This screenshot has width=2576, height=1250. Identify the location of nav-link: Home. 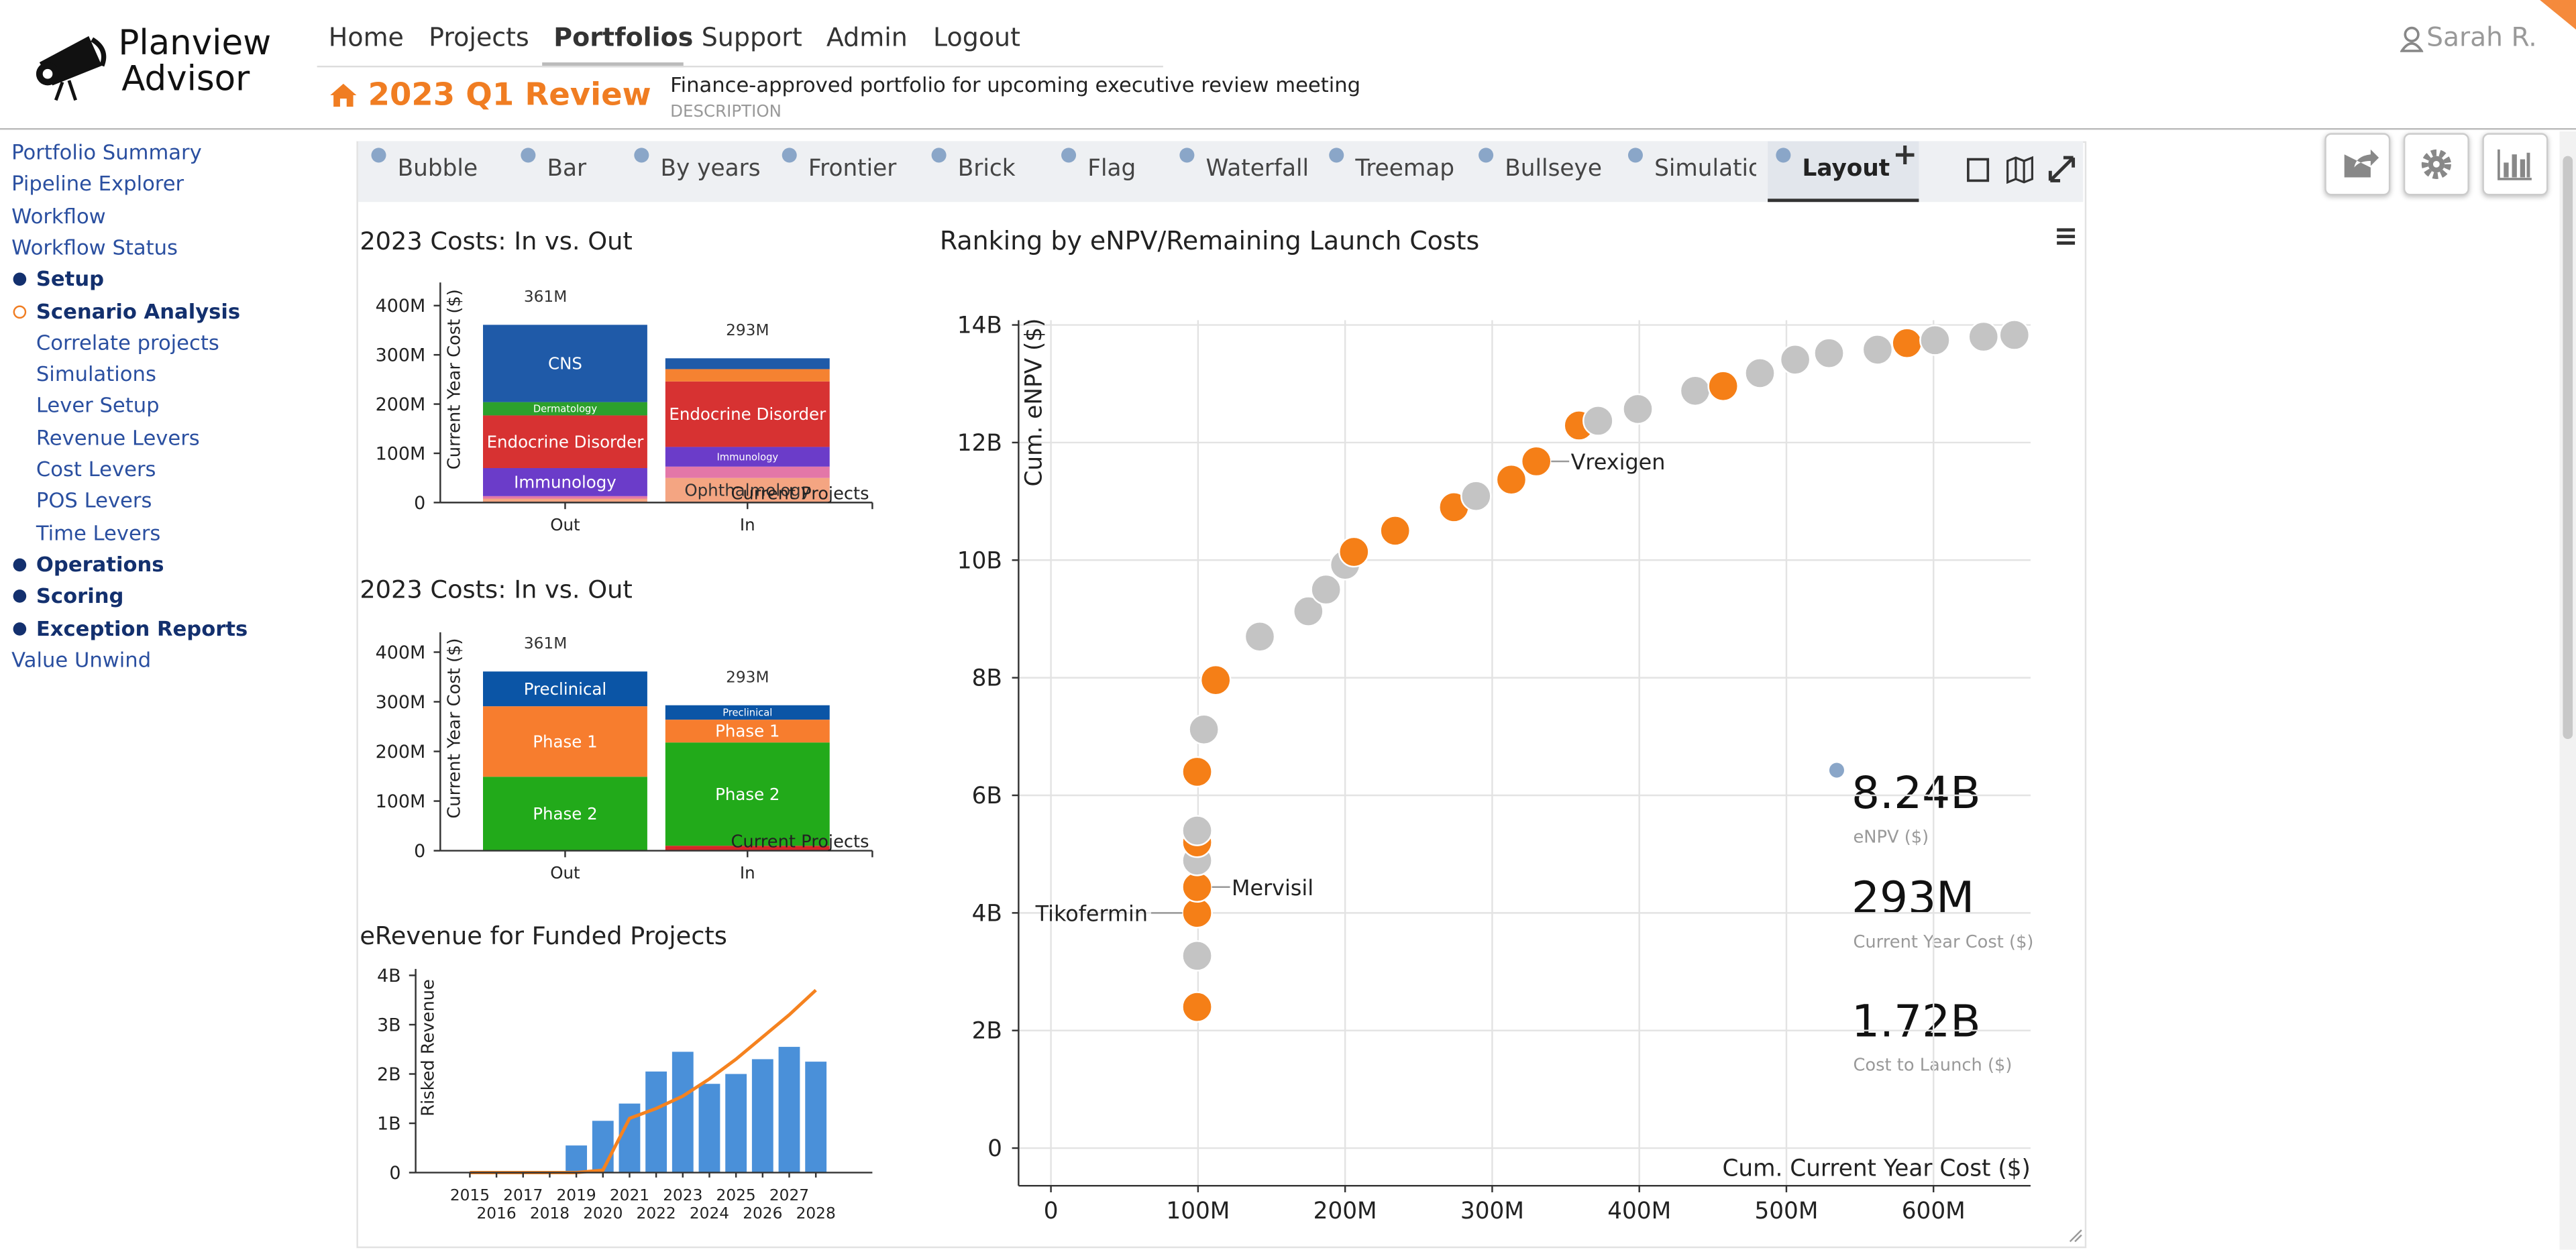
(366, 38).